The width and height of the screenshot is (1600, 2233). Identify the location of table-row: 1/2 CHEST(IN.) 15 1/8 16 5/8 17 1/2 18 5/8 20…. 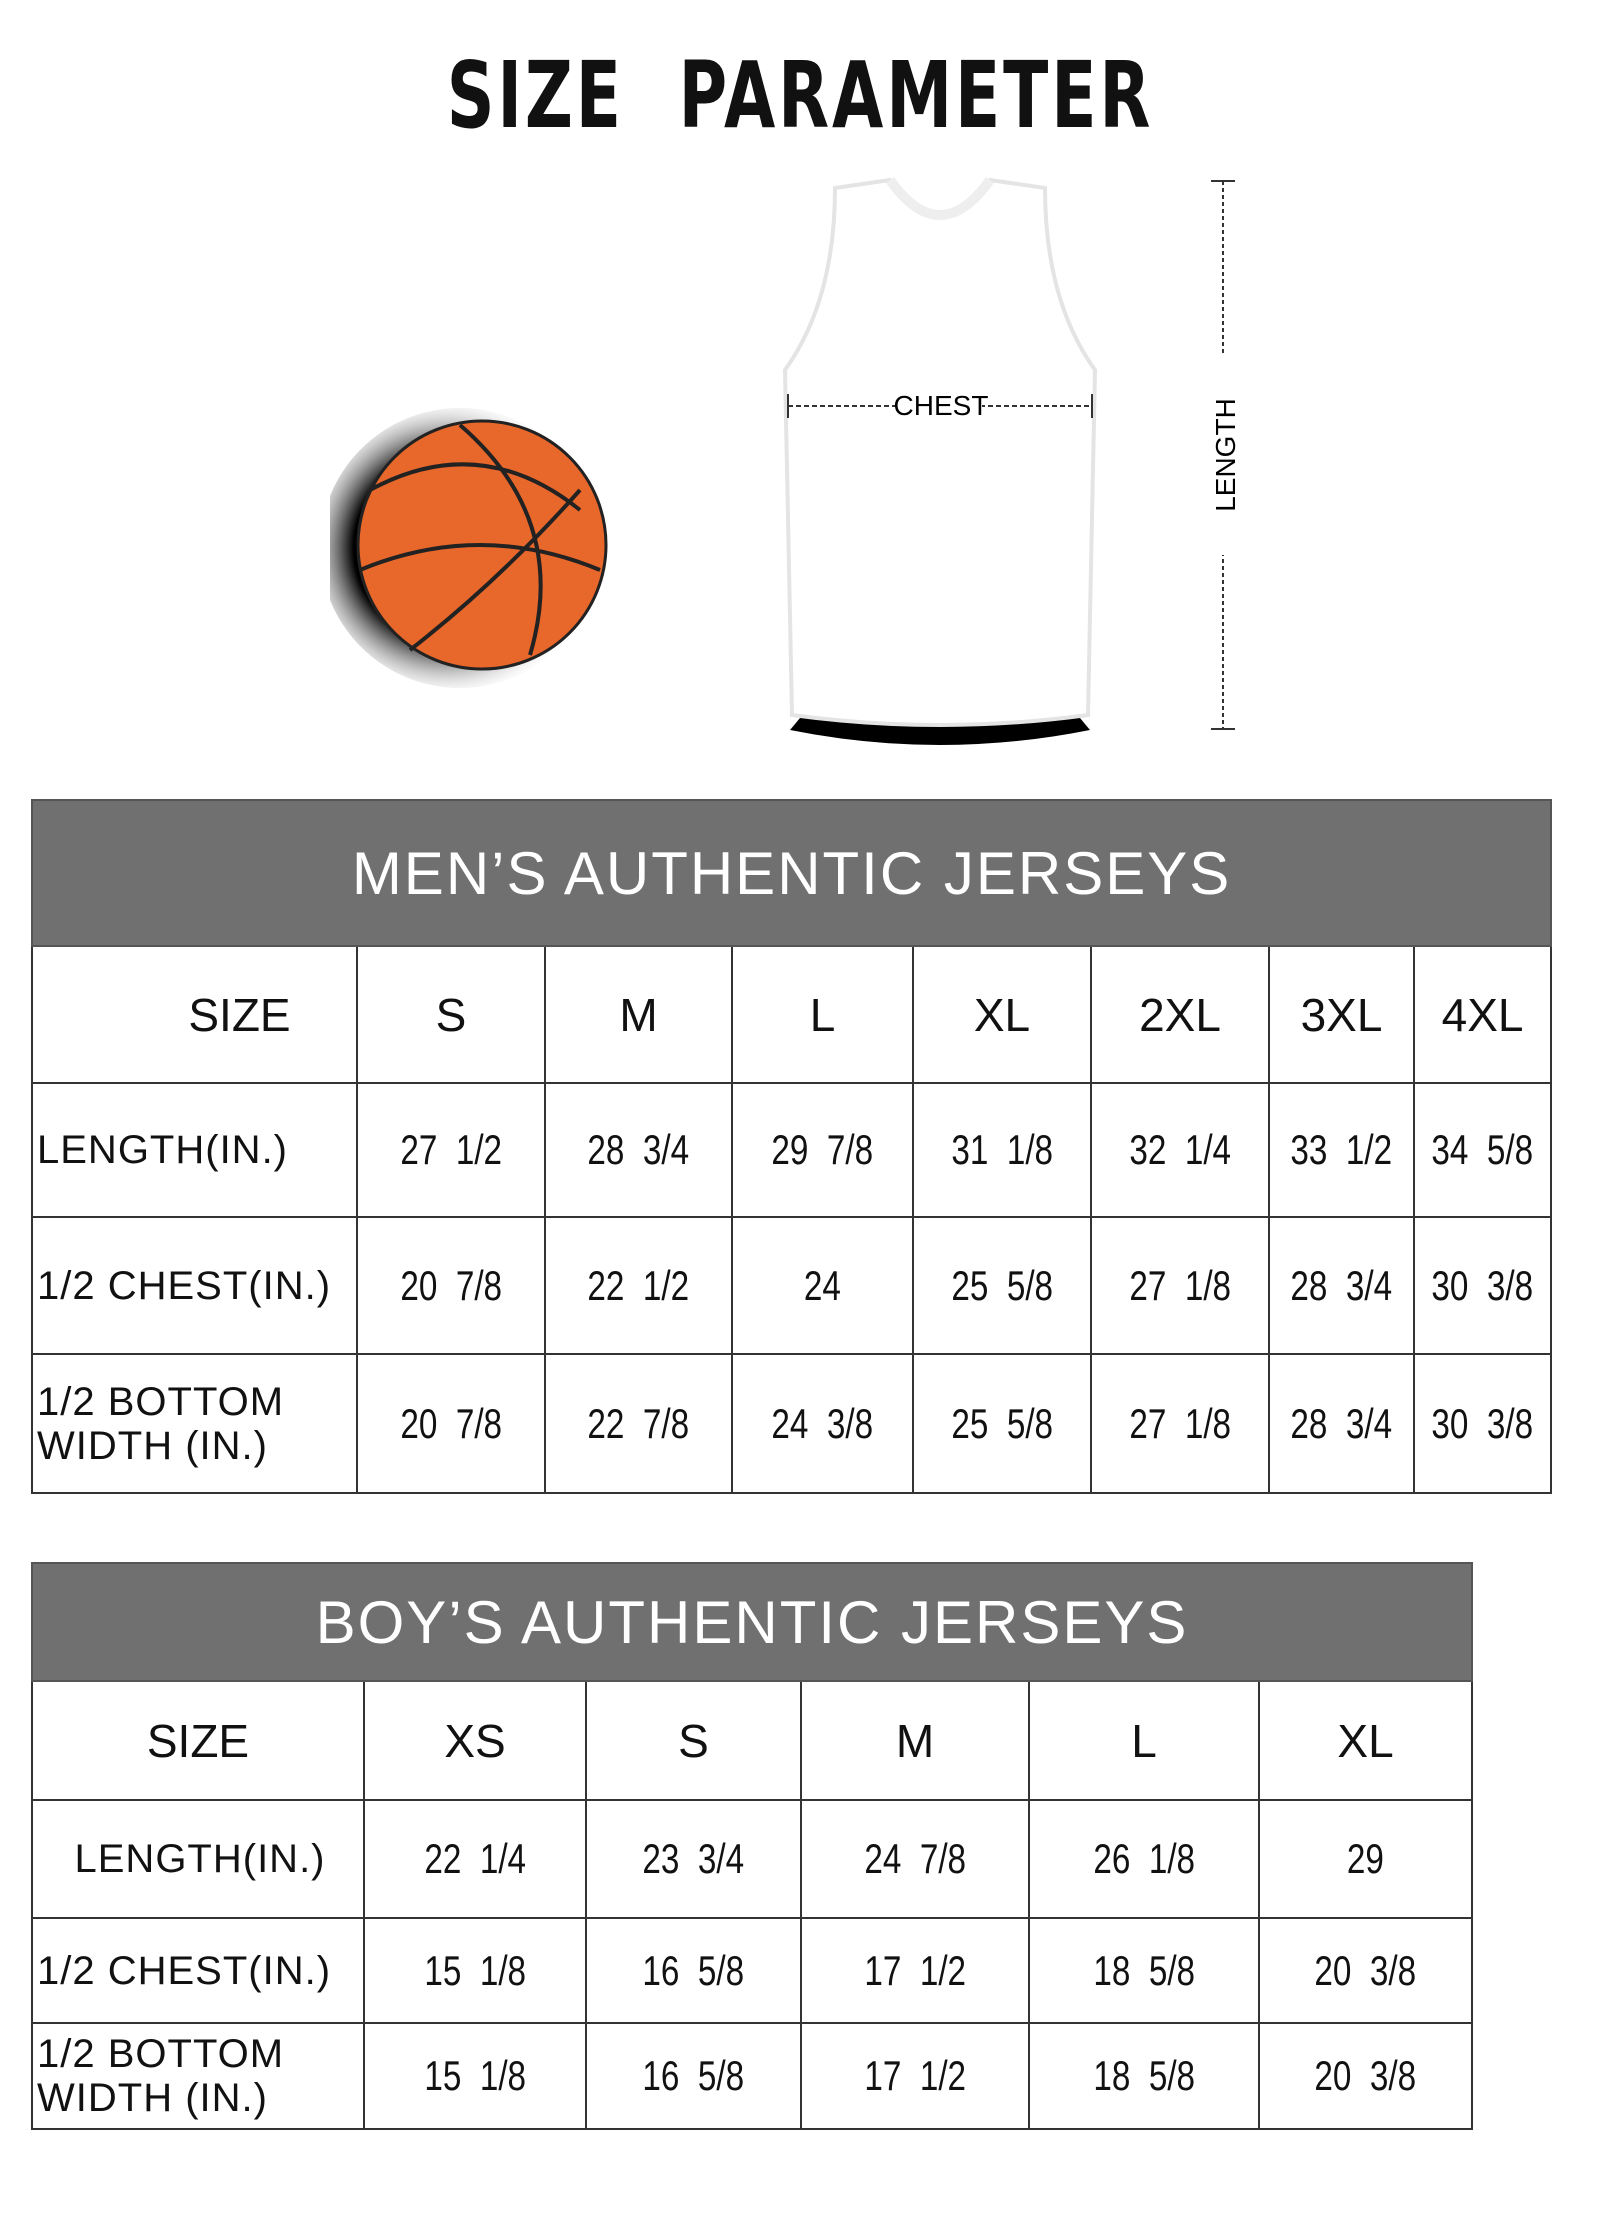
(751, 1970).